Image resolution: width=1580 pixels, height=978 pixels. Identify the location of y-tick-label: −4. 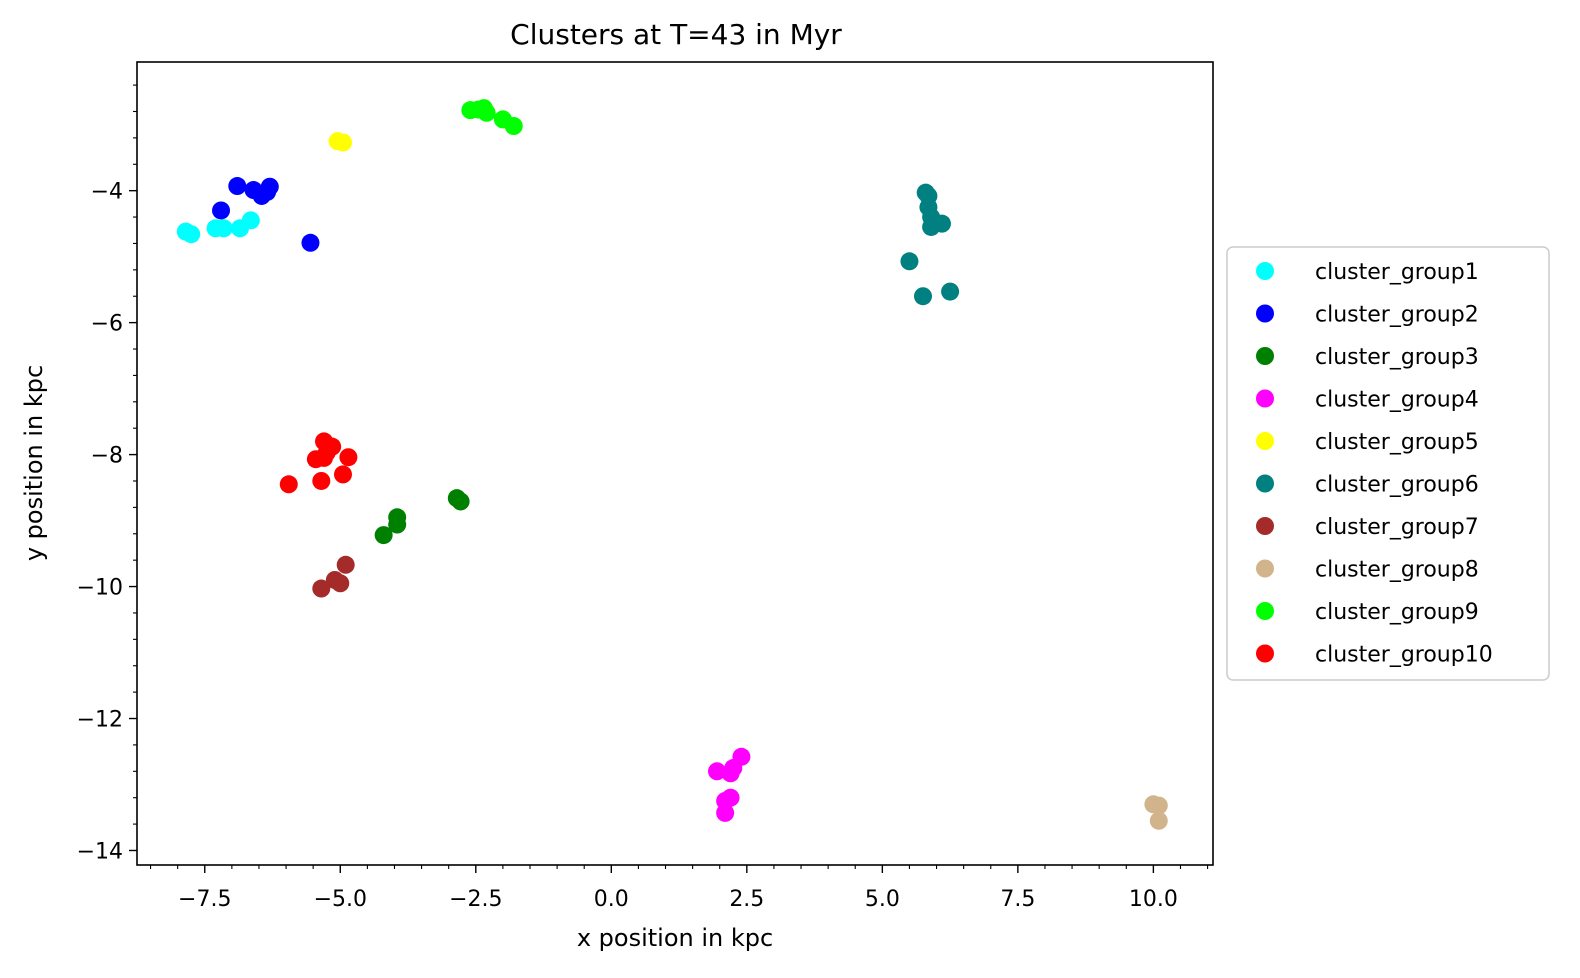
(107, 192).